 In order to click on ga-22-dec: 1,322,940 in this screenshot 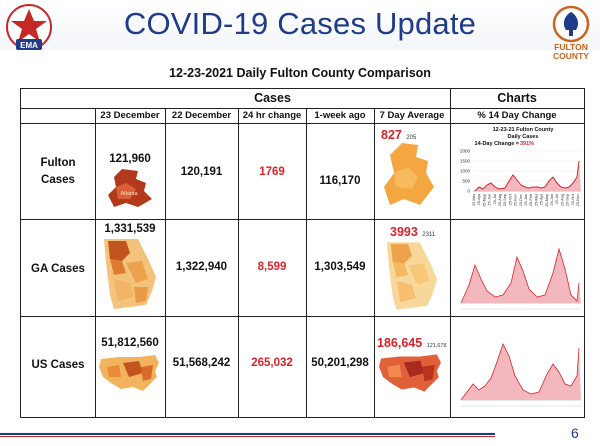, I will do `click(201, 267)`.